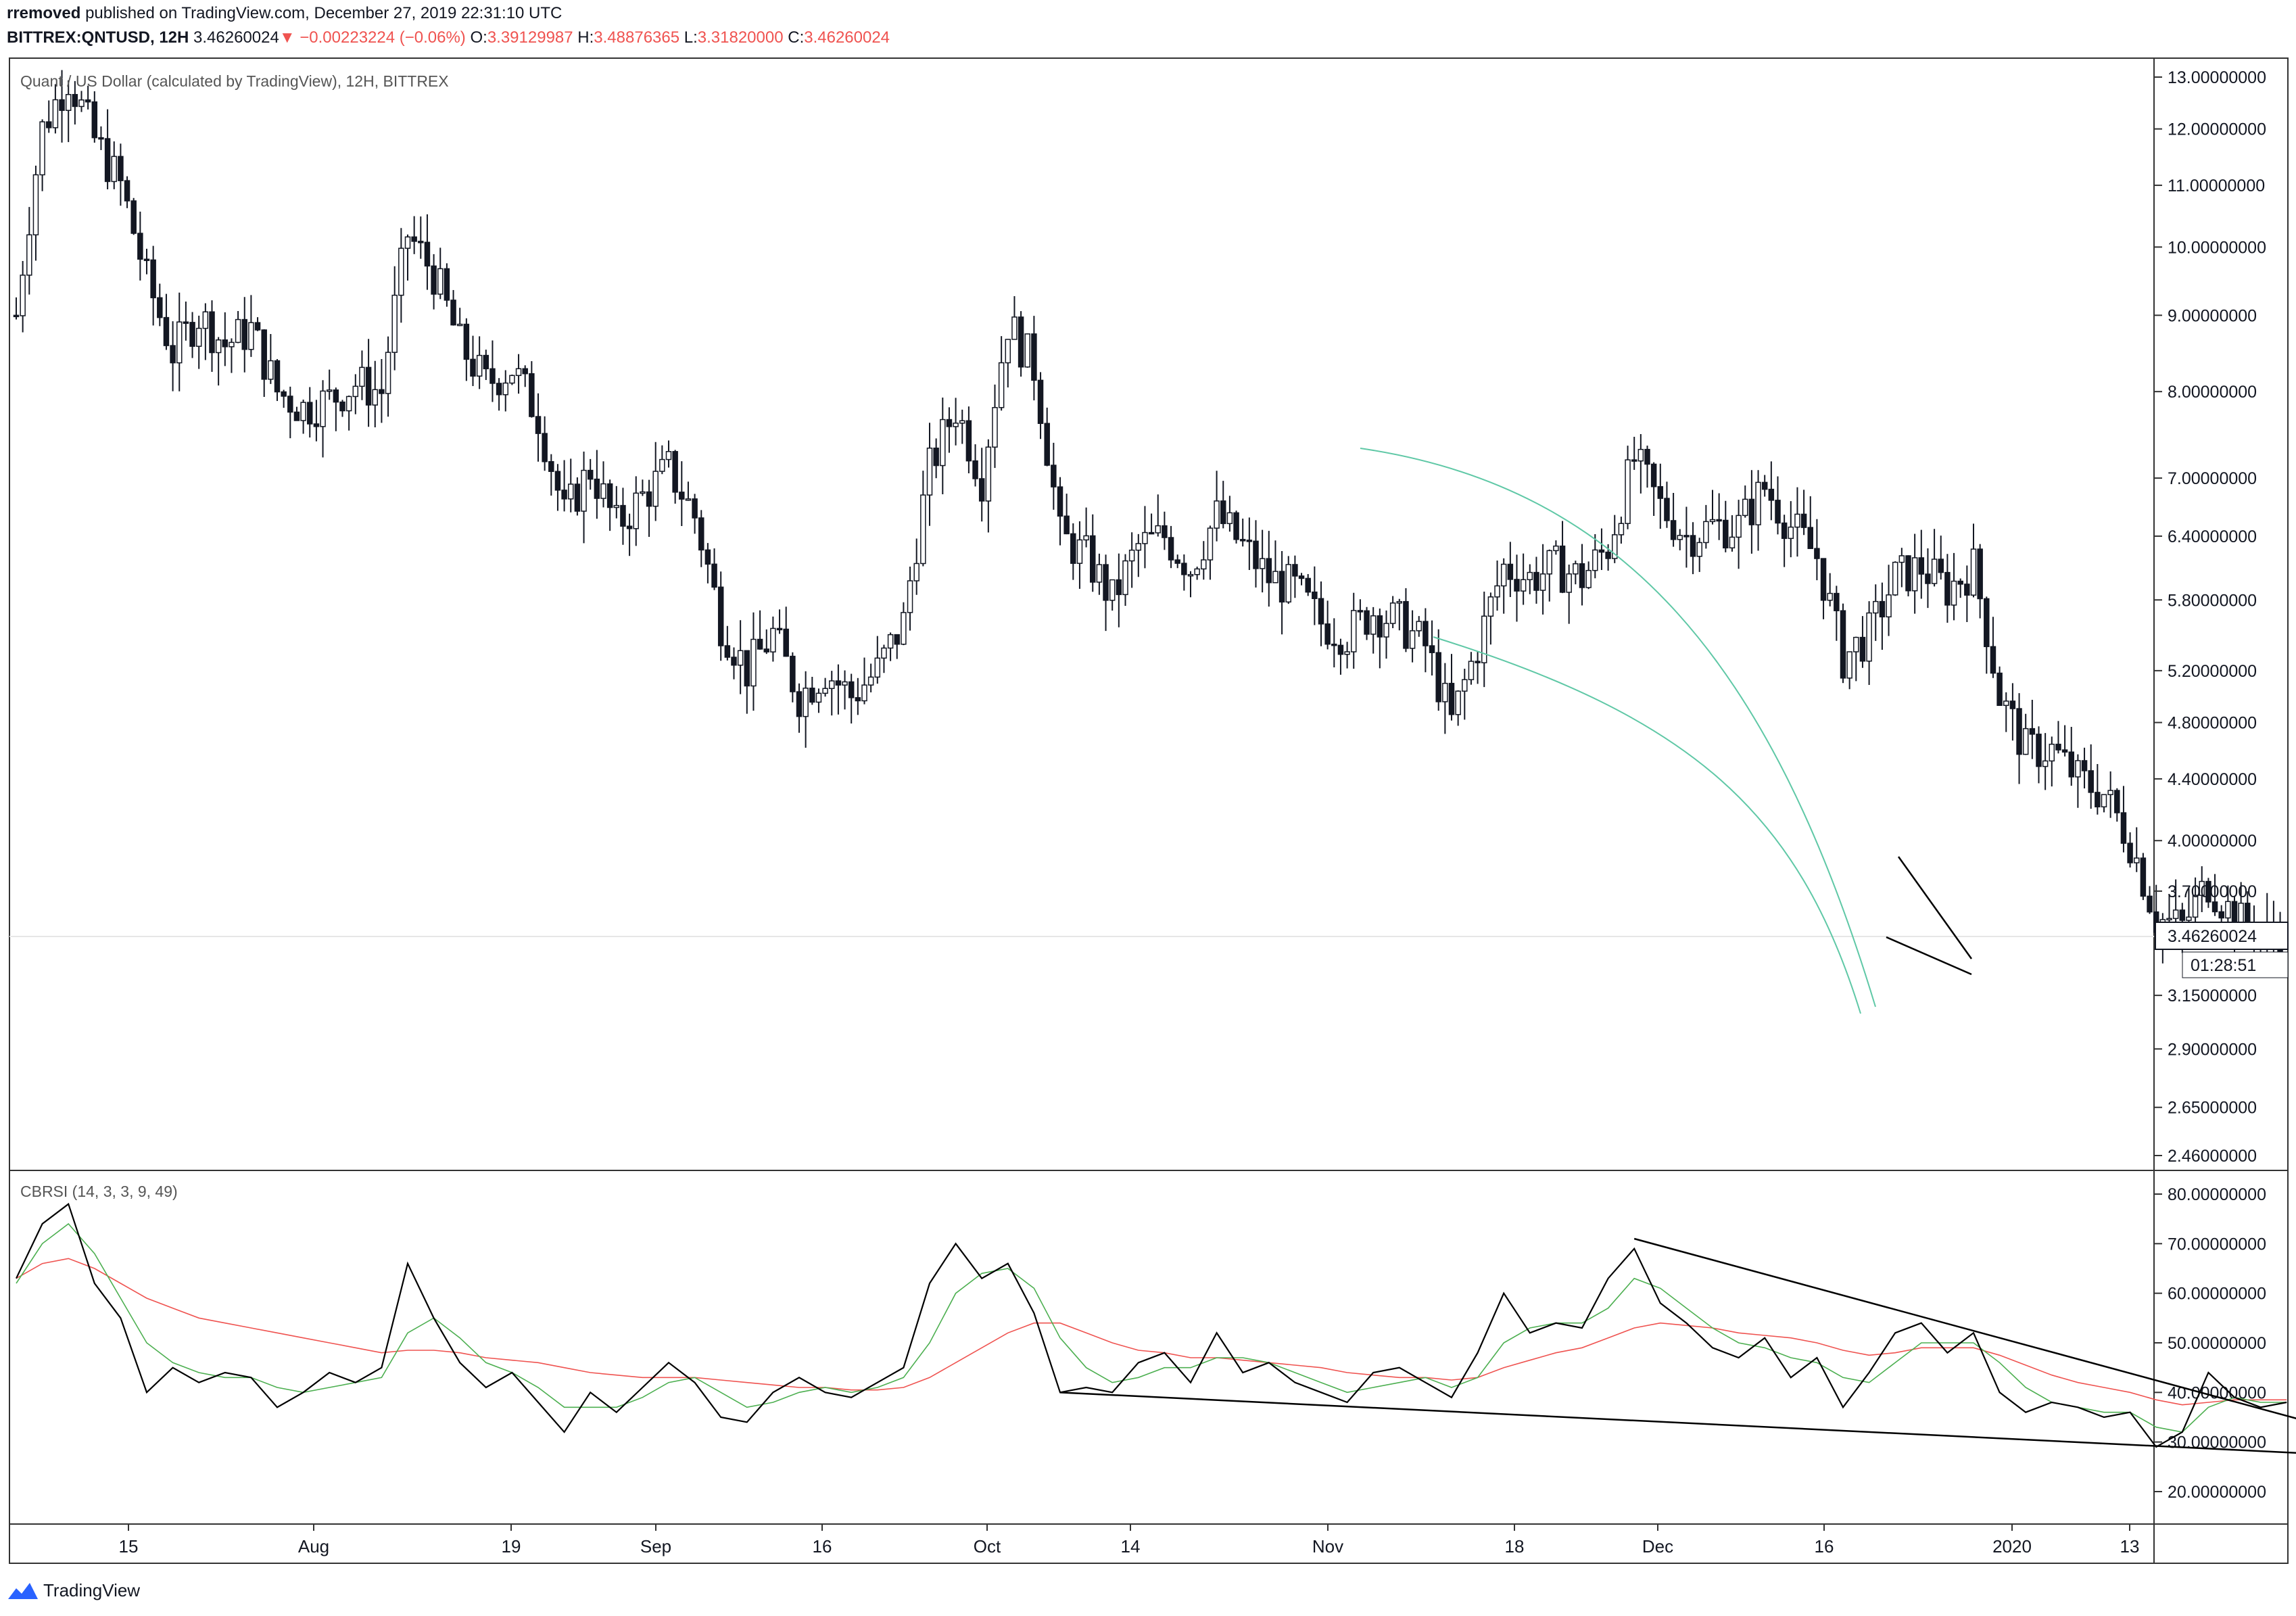 The height and width of the screenshot is (1616, 2296). What do you see at coordinates (2217, 1294) in the screenshot?
I see `rsi-tick-label: 60.00000000` at bounding box center [2217, 1294].